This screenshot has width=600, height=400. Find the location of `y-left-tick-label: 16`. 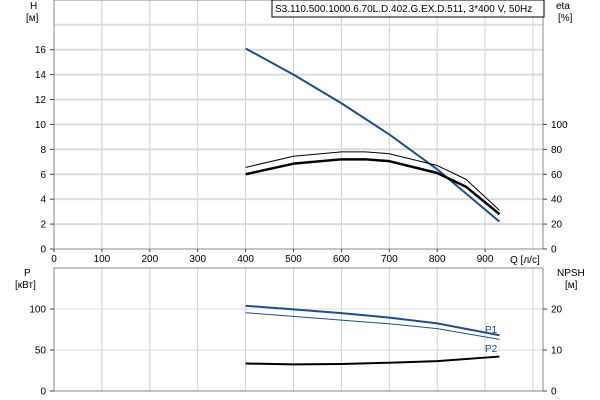

y-left-tick-label: 16 is located at coordinates (41, 50).